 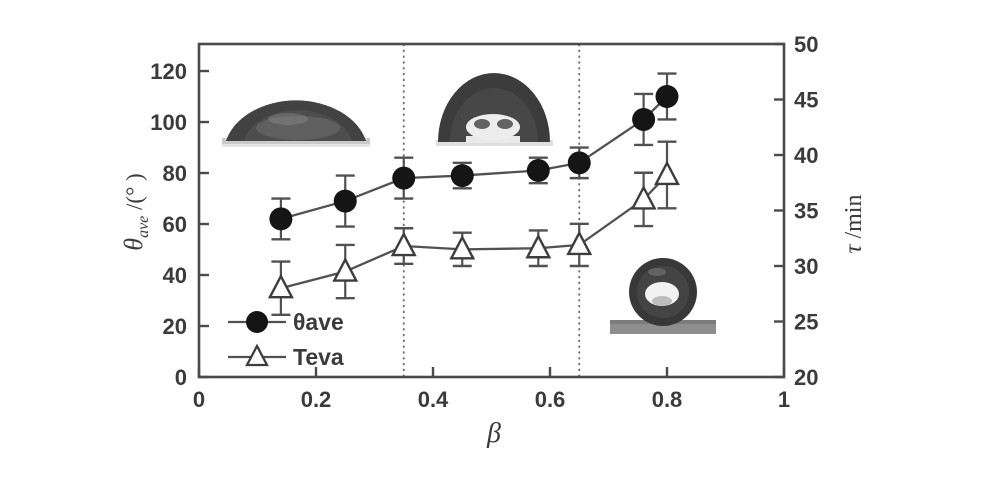 I want to click on y-left-tick-label: 60, so click(x=175, y=224).